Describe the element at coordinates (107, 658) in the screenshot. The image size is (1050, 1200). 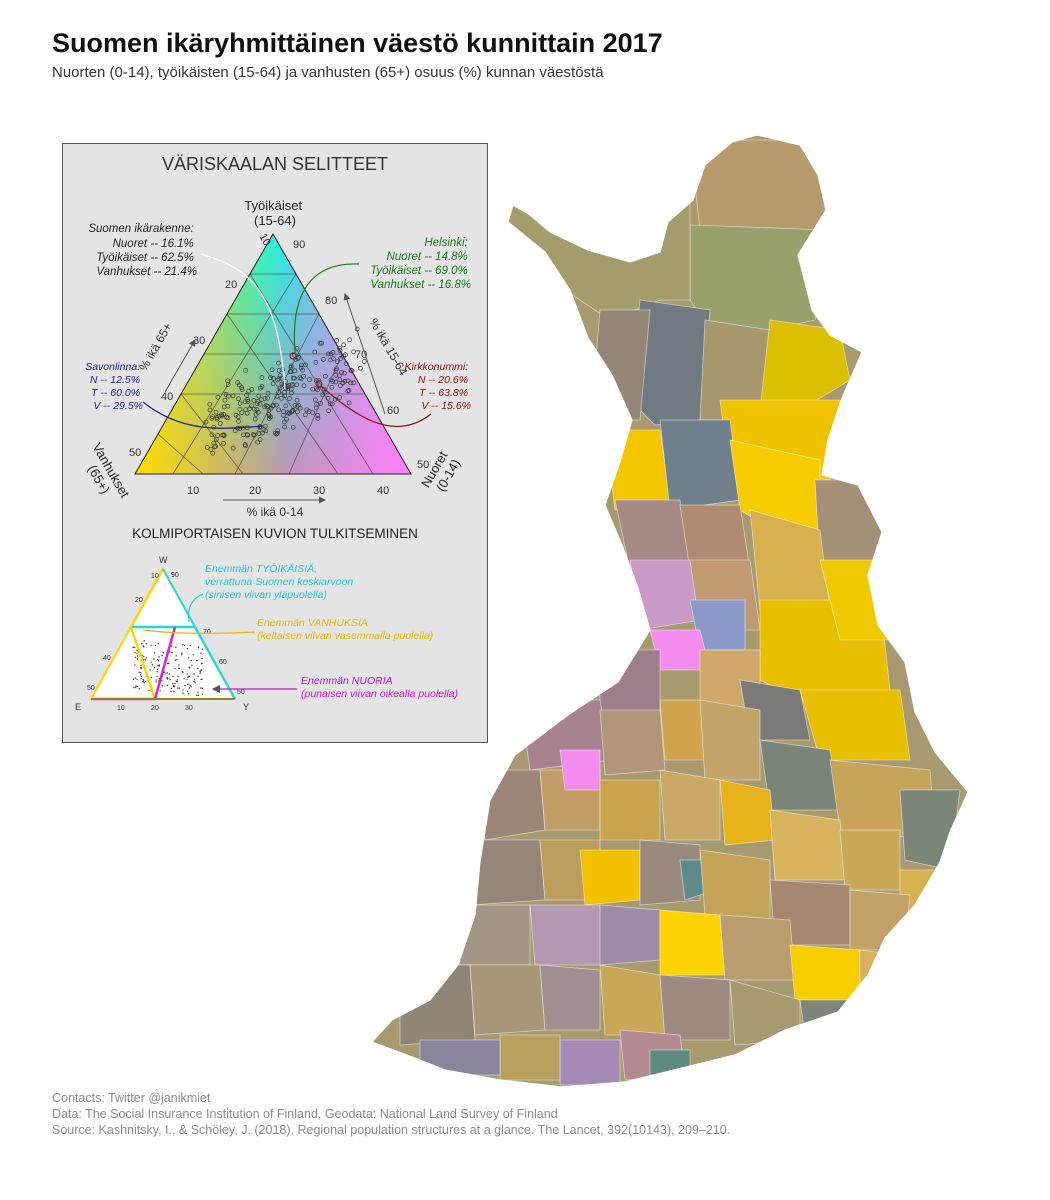
I see `svg-text: 40` at that location.